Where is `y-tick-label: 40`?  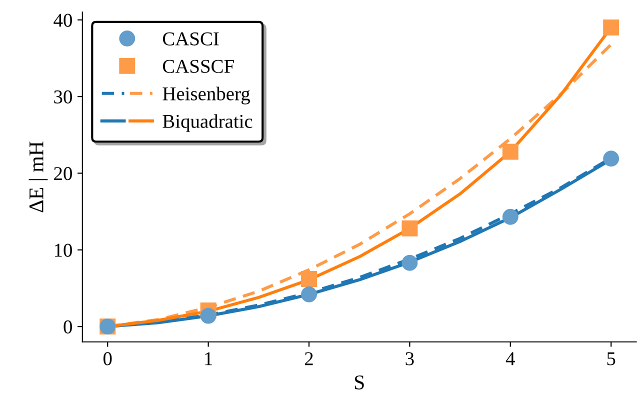 y-tick-label: 40 is located at coordinates (63, 20).